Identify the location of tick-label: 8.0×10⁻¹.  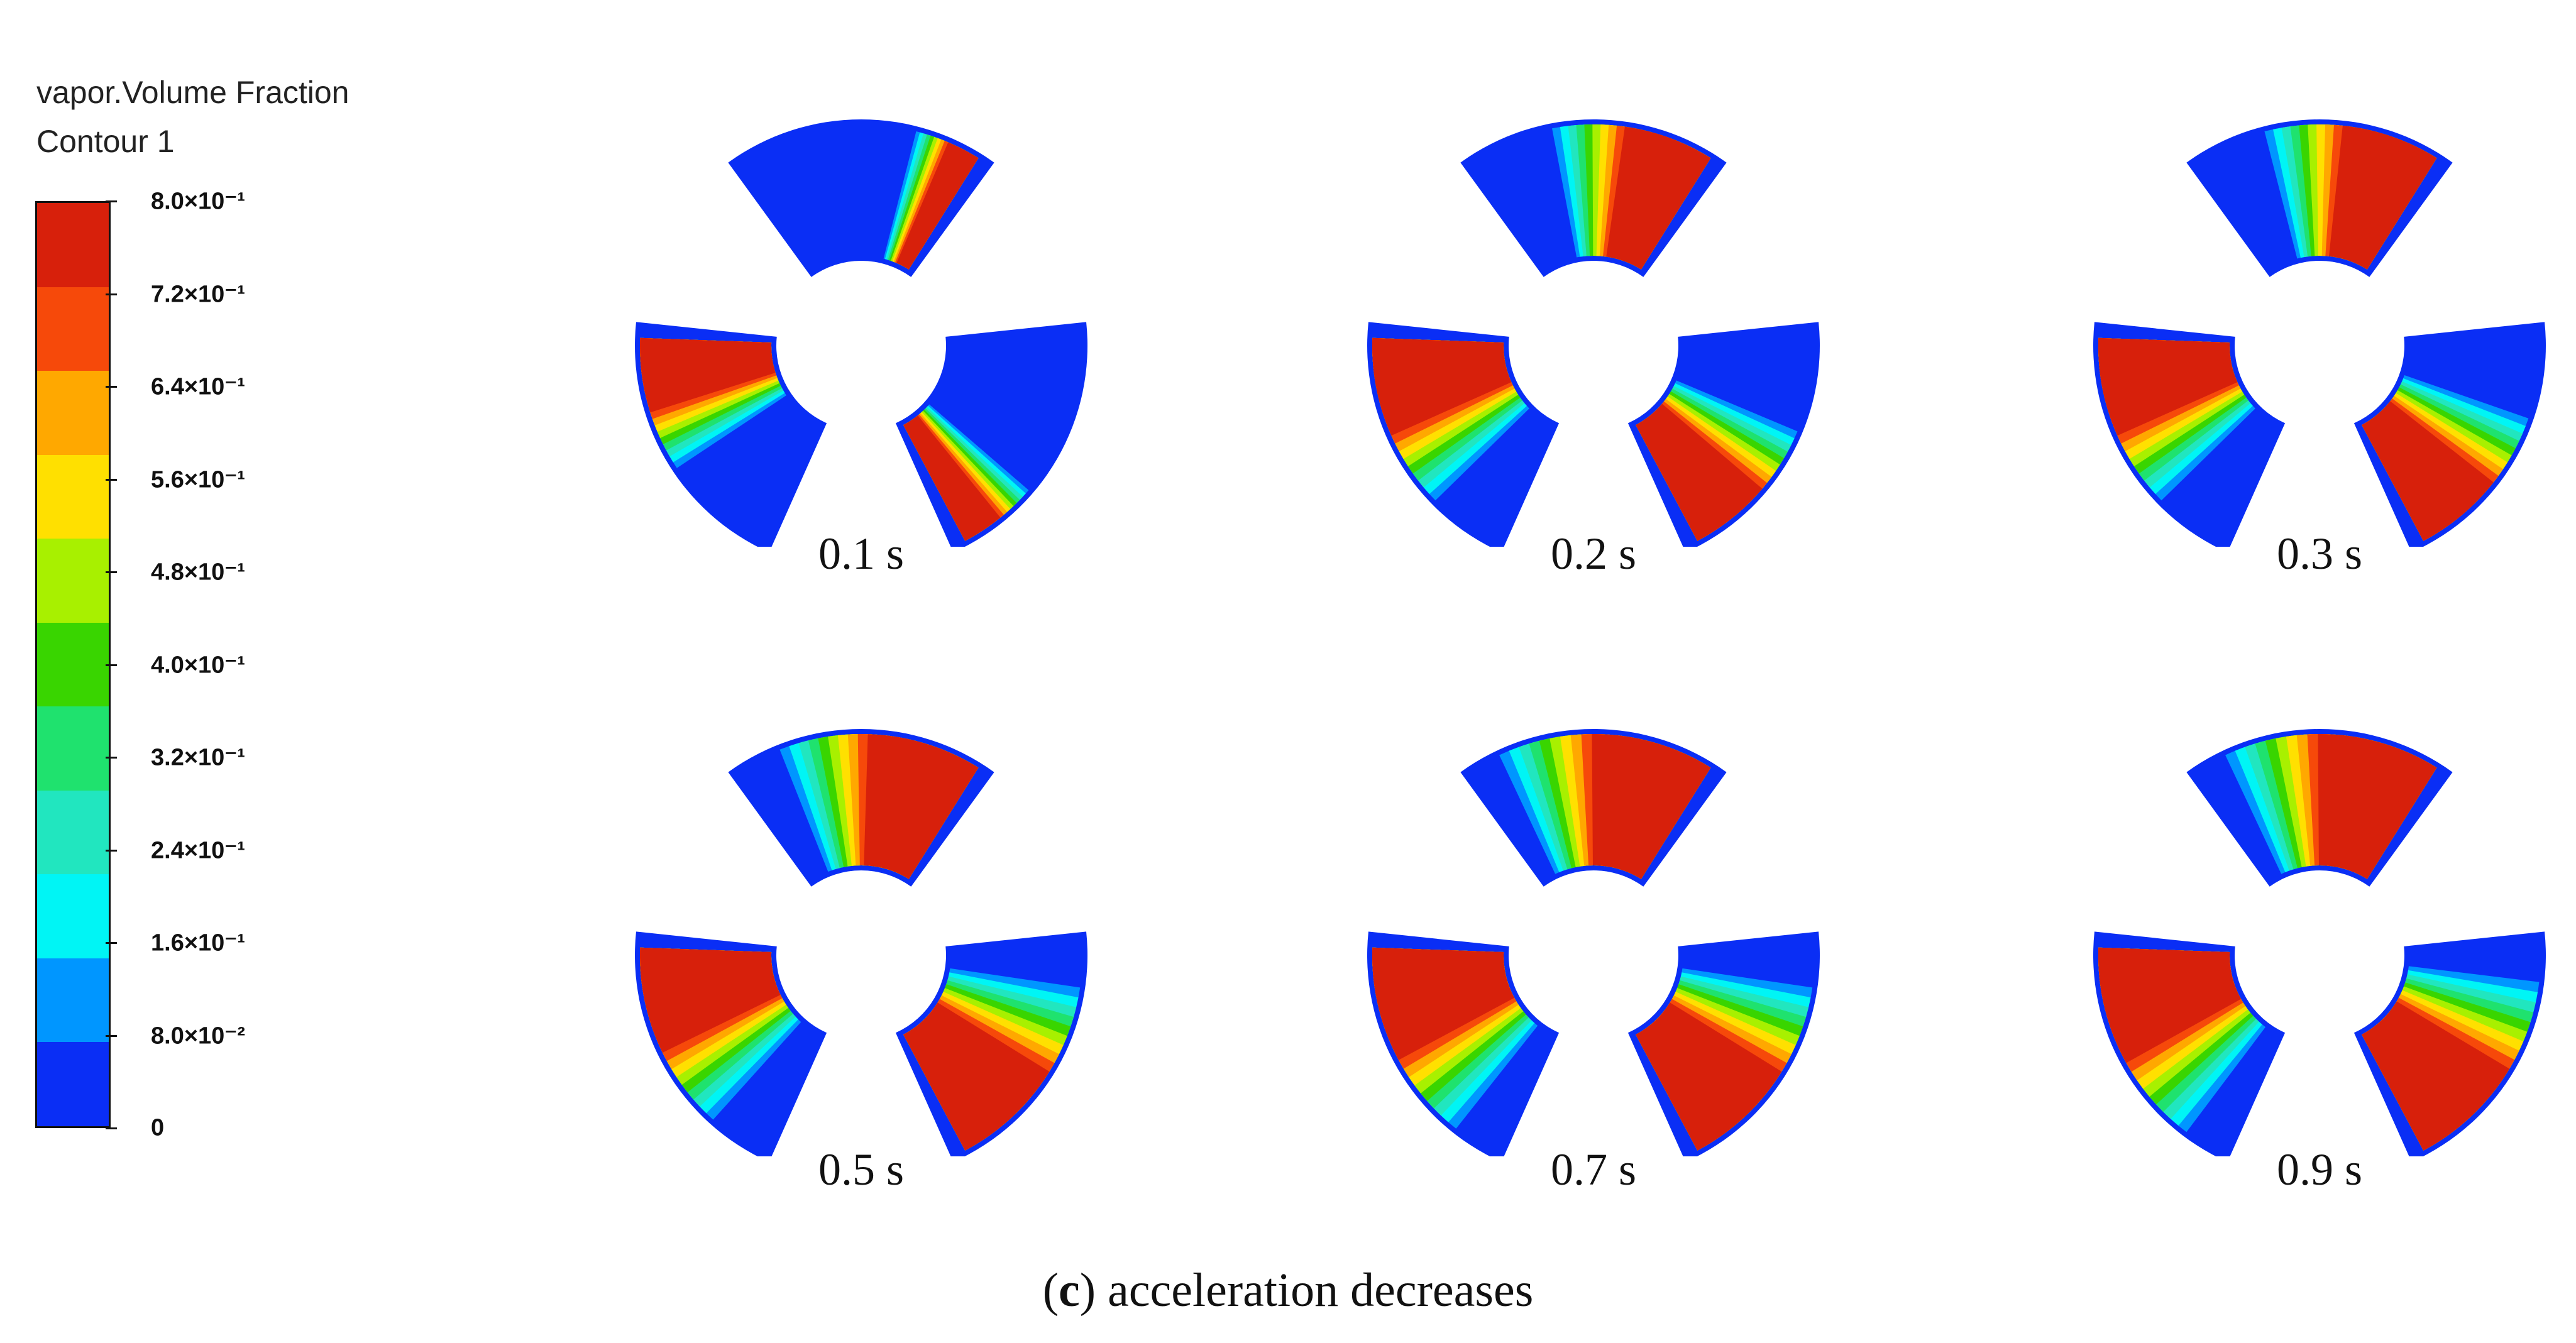
(198, 201).